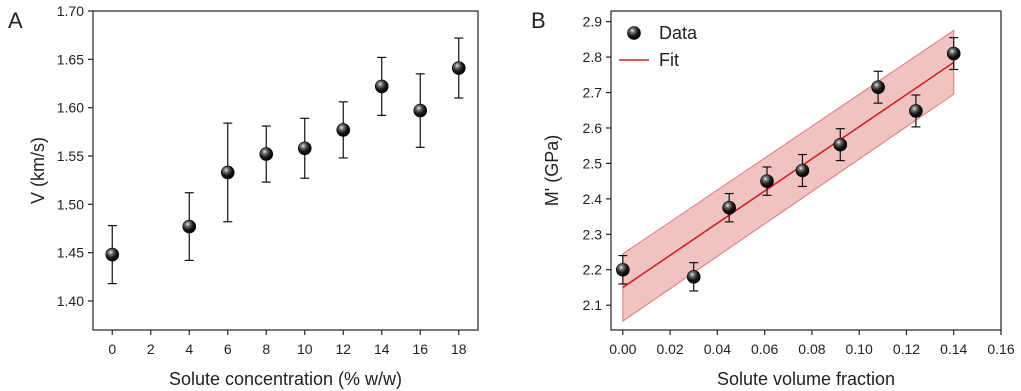 This screenshot has width=1021, height=391. What do you see at coordinates (906, 349) in the screenshot?
I see `x-tick-label: 0.12` at bounding box center [906, 349].